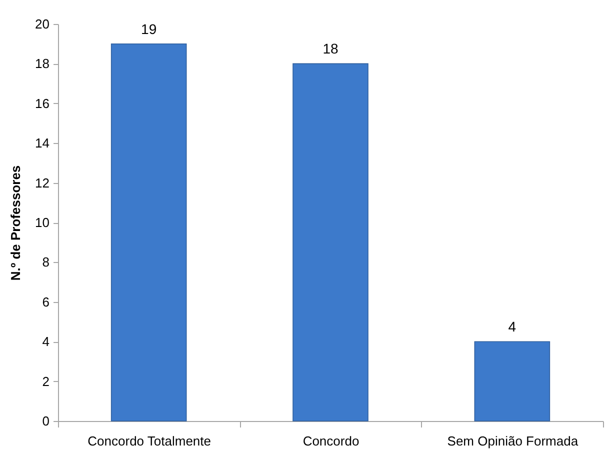 This screenshot has width=608, height=458. I want to click on y-tick-label: 16, so click(42, 103).